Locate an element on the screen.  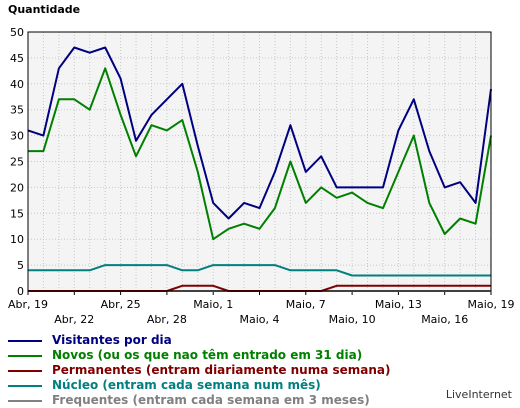
legend-label: Núcleo (entram cada semana num mês) is located at coordinates (186, 385).